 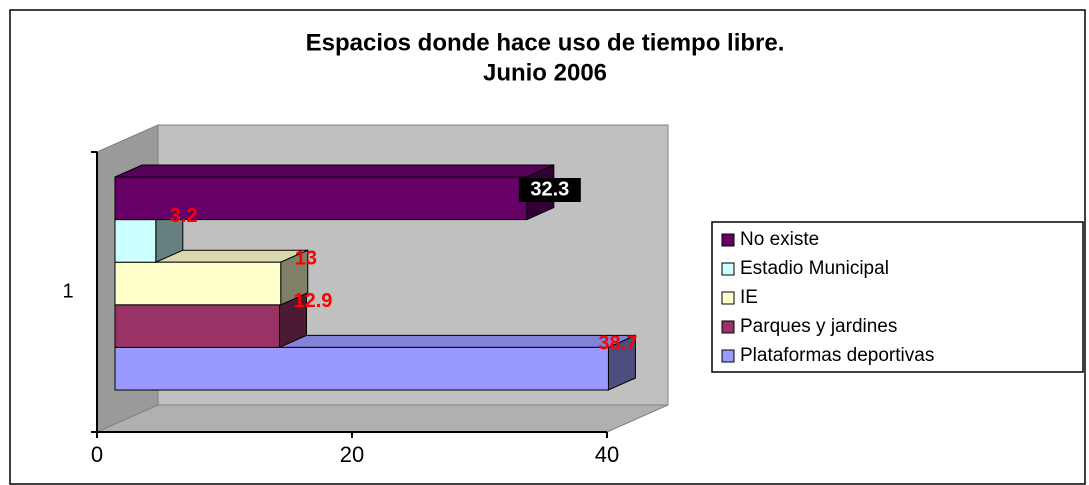 I want to click on legend-label: IE, so click(x=749, y=297).